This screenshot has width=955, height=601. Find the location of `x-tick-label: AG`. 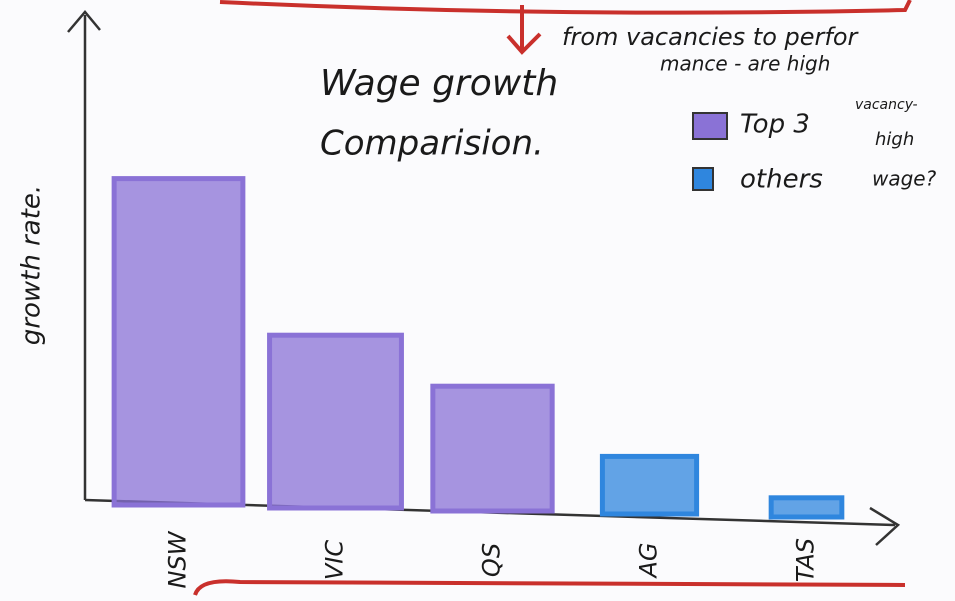

x-tick-label: AG is located at coordinates (649, 560).